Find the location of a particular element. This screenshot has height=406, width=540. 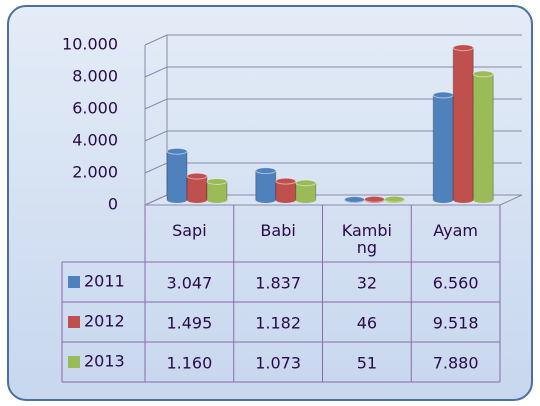

legend-label: 2013 is located at coordinates (104, 361).